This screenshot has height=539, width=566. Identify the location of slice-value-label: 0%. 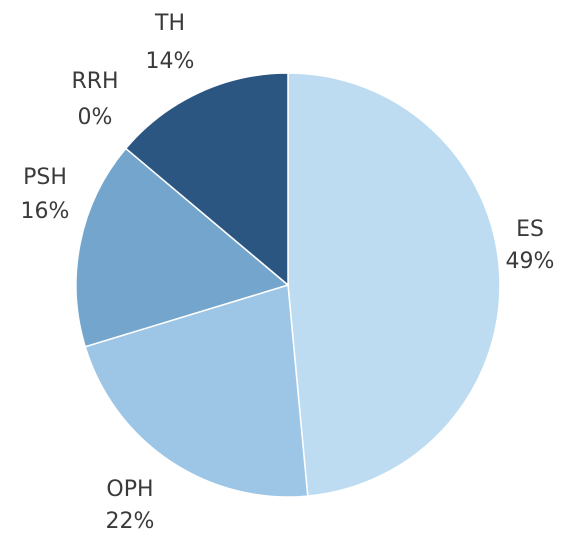
(95, 117).